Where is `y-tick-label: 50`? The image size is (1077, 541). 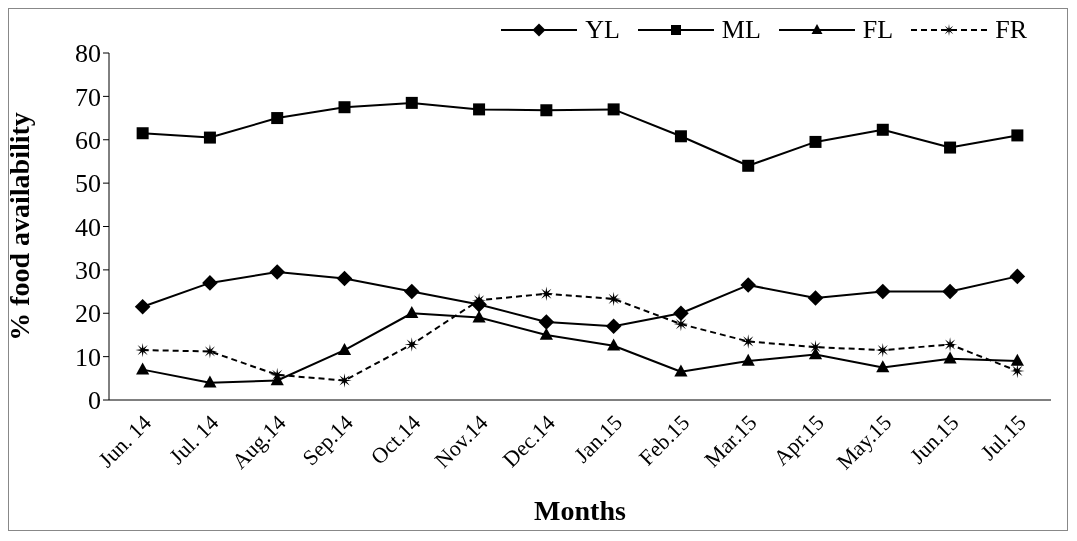 y-tick-label: 50 is located at coordinates (88, 184).